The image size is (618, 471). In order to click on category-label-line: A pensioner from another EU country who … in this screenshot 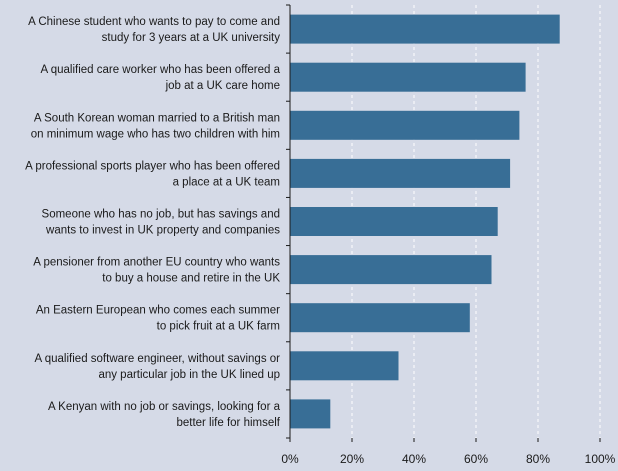, I will do `click(156, 263)`.